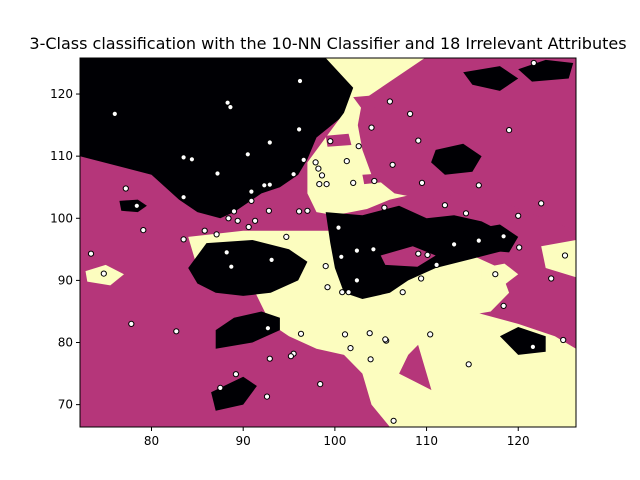 The width and height of the screenshot is (640, 480). What do you see at coordinates (518, 441) in the screenshot?
I see `x-tick-label-4: 120` at bounding box center [518, 441].